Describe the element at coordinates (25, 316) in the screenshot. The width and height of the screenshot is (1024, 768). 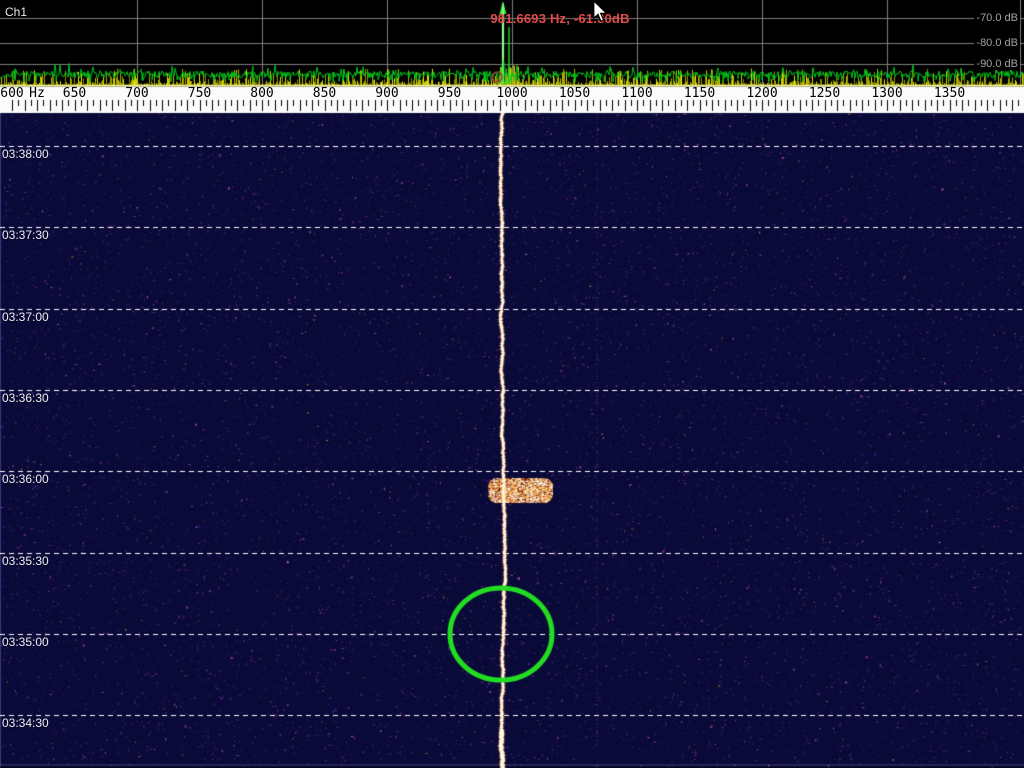
I see `time-label: 03:37:00` at that location.